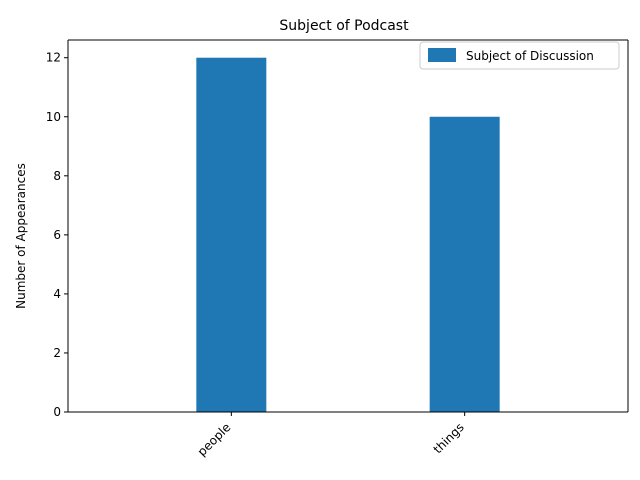 This screenshot has width=640, height=480. What do you see at coordinates (344, 26) in the screenshot?
I see `chart-title: Subject of Podcast` at bounding box center [344, 26].